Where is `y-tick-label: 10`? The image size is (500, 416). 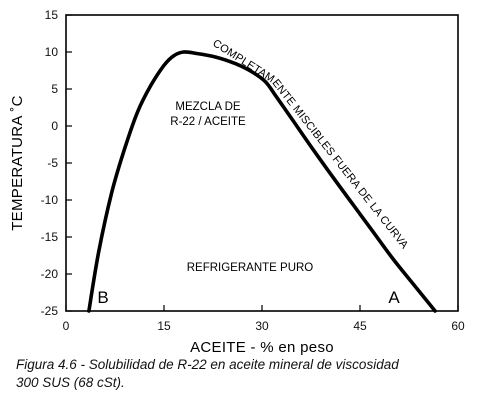 y-tick-label: 10 is located at coordinates (52, 52).